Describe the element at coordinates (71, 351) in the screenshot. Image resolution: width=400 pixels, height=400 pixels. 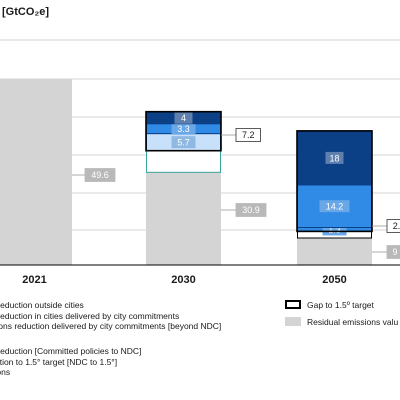
I see `legend-item: ns reduction [Committed policies to NDC]` at that location.